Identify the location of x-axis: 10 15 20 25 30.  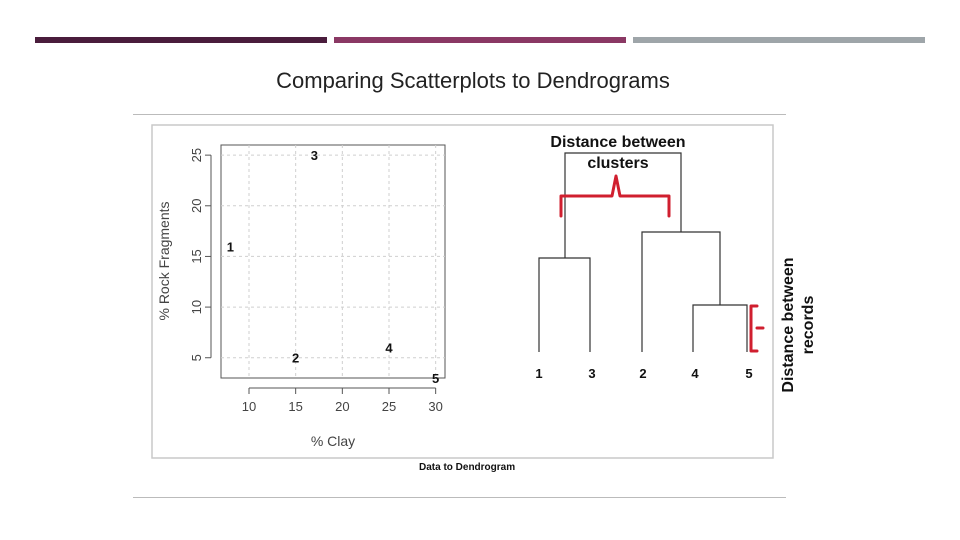
(342, 400).